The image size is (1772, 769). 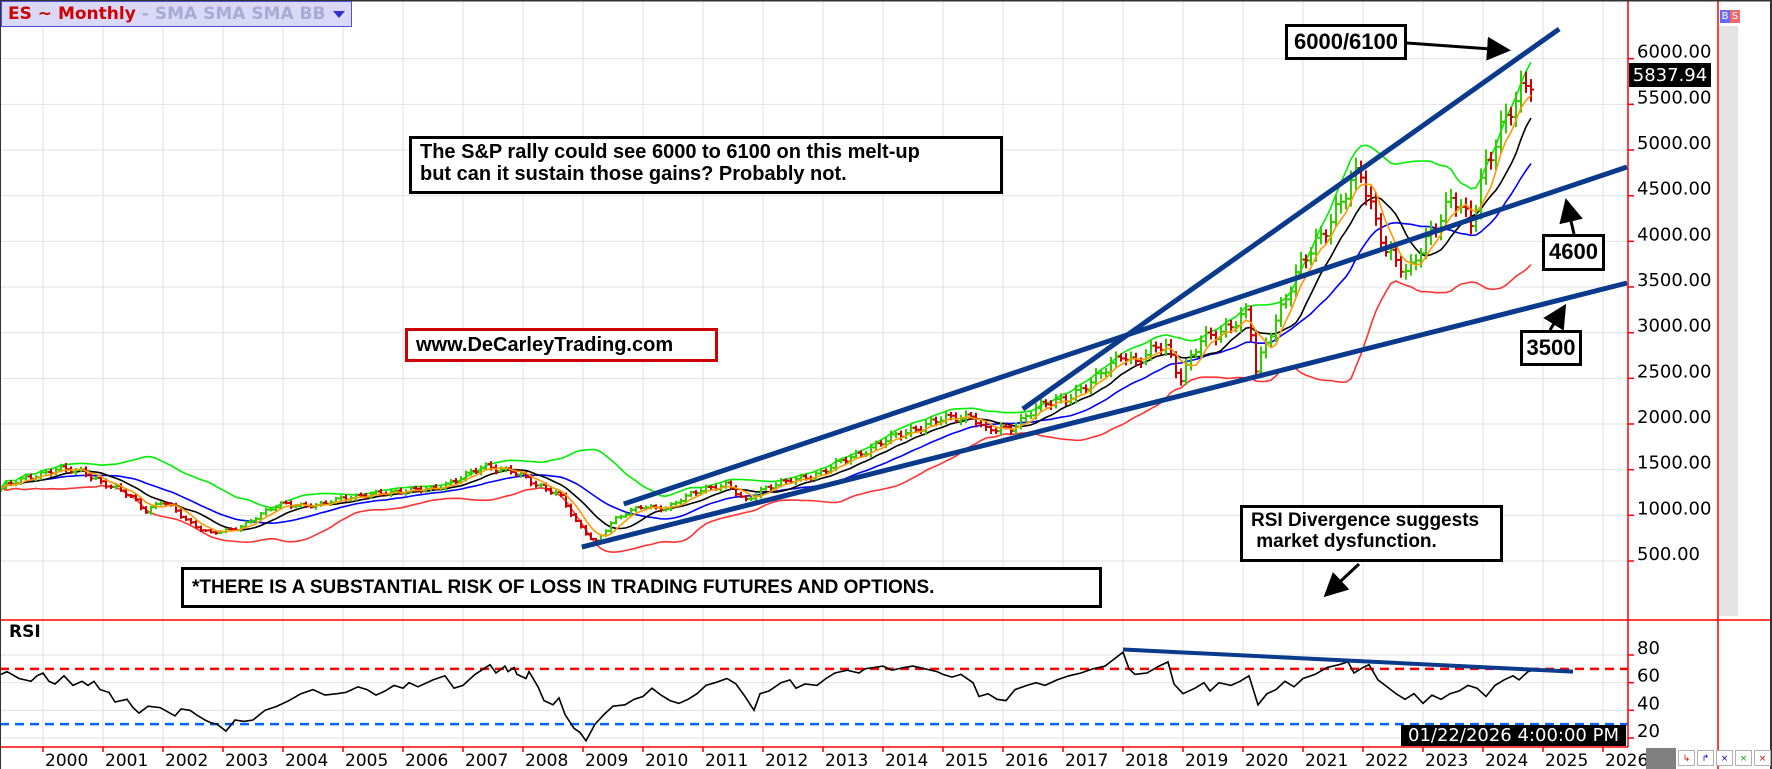 I want to click on year-label: 2001, so click(x=126, y=760).